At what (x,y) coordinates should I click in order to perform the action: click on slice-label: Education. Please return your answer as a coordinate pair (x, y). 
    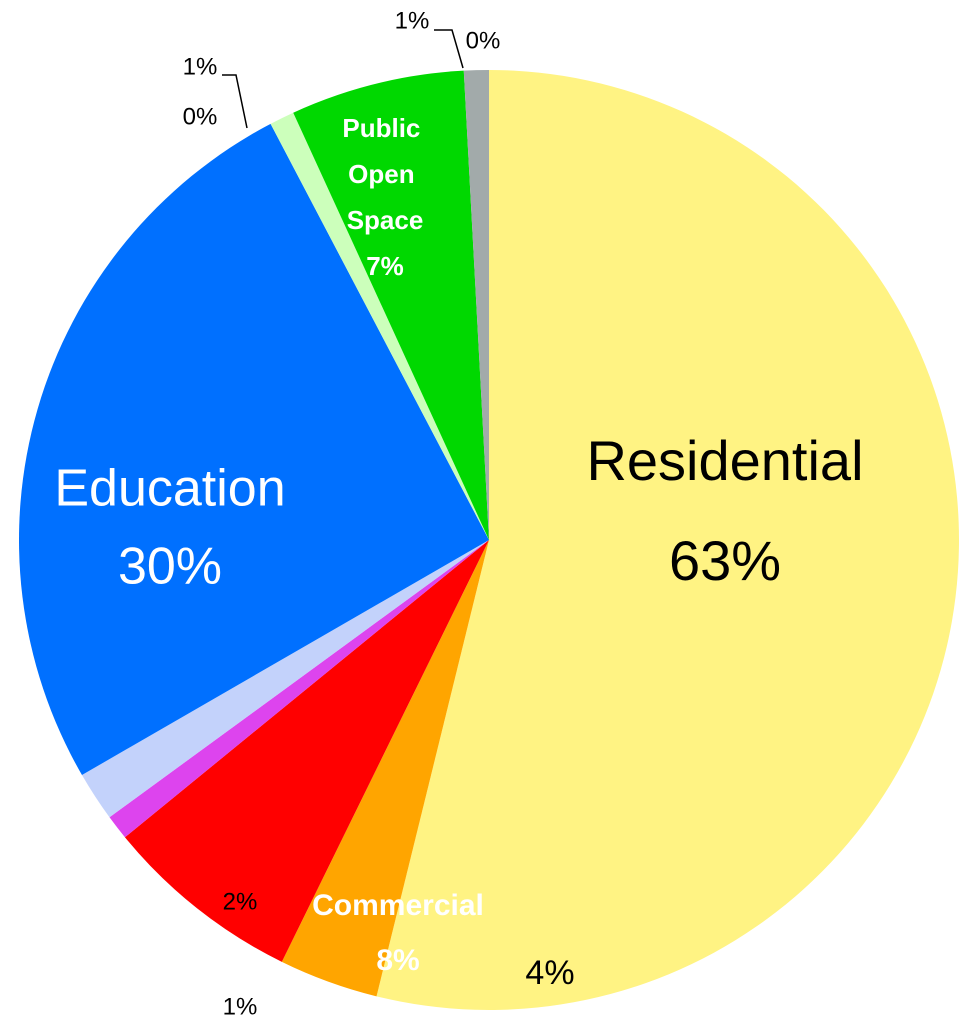
    Looking at the image, I should click on (169, 489).